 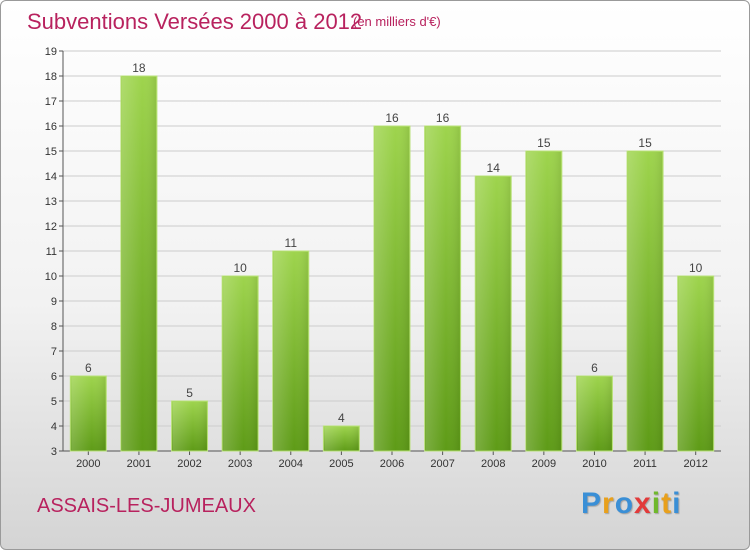 I want to click on data-label: 11, so click(x=291, y=243).